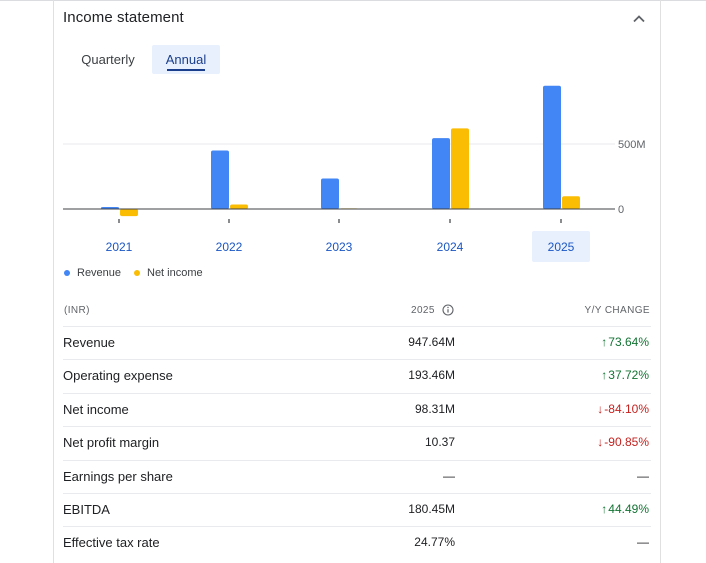 This screenshot has width=706, height=563. What do you see at coordinates (353, 0) in the screenshot?
I see `top-divider` at bounding box center [353, 0].